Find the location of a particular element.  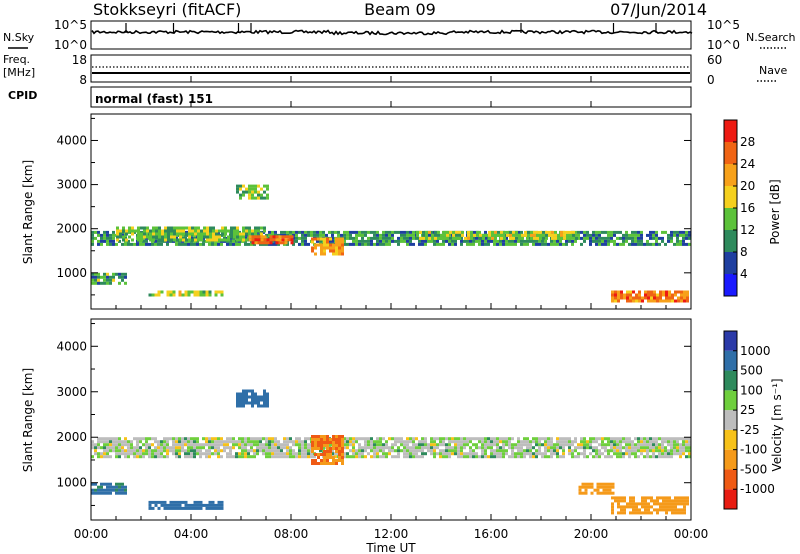

noise-sky-label: N.Sky is located at coordinates (19, 37).